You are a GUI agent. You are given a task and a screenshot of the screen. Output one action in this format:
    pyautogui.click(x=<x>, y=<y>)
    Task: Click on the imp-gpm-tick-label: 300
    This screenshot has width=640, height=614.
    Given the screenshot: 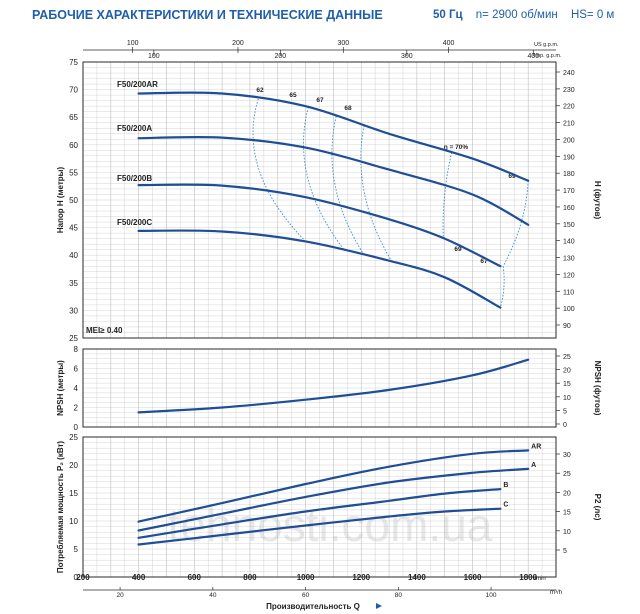 What is the action you would take?
    pyautogui.click(x=407, y=56)
    